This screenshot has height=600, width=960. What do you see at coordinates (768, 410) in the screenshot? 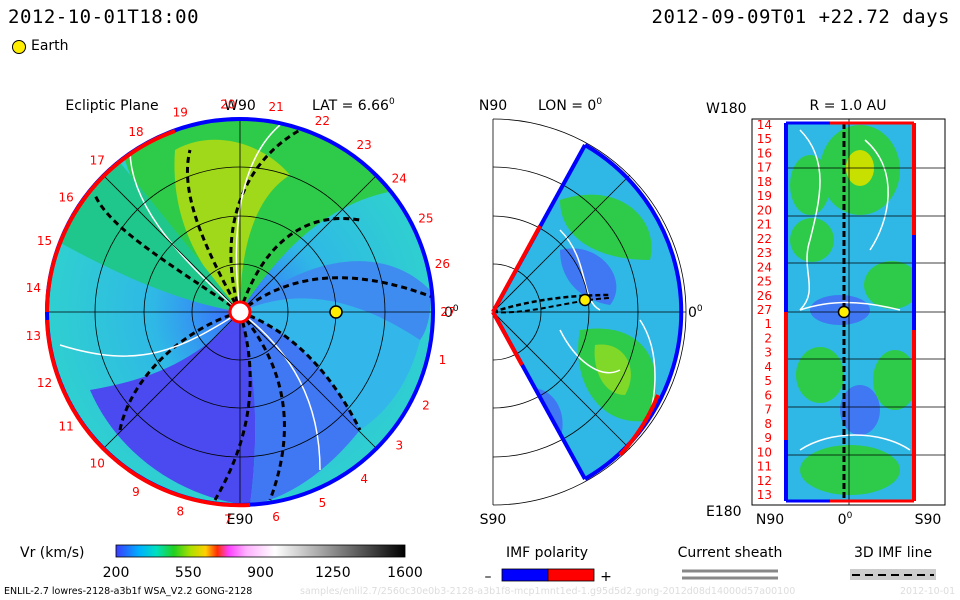
I see `synoptic-y-label-7: 7` at bounding box center [768, 410].